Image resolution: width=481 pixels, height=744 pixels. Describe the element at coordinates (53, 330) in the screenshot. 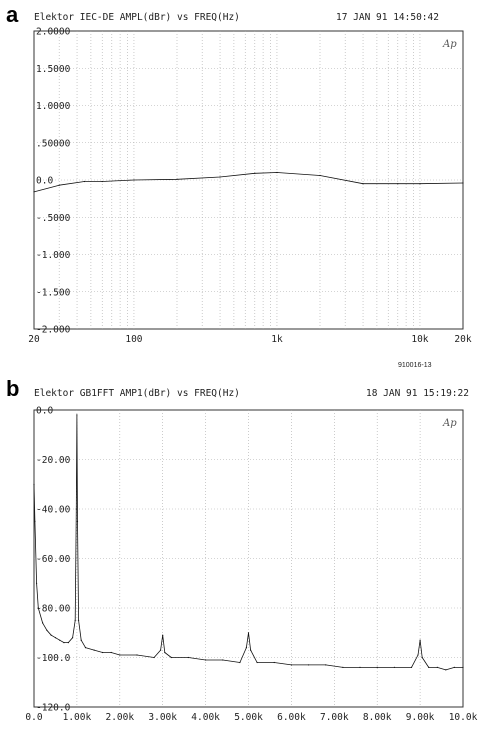

I see `chart-a-ytick-8: -2.000` at that location.